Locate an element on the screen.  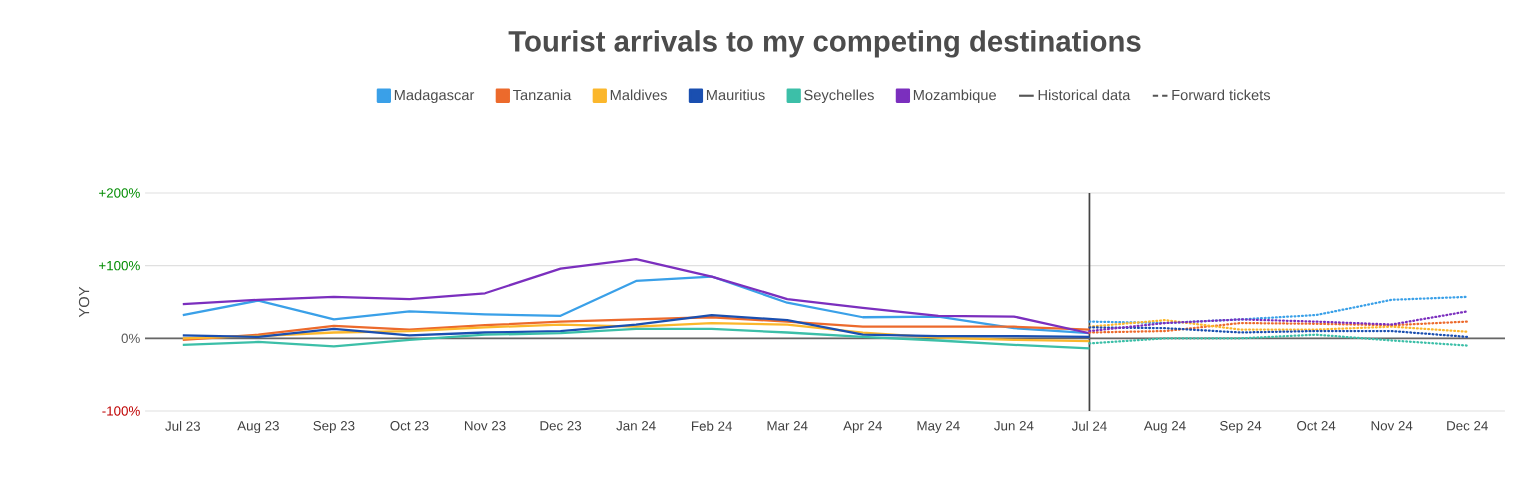
y-tick-label: +200% is located at coordinates (119, 193).